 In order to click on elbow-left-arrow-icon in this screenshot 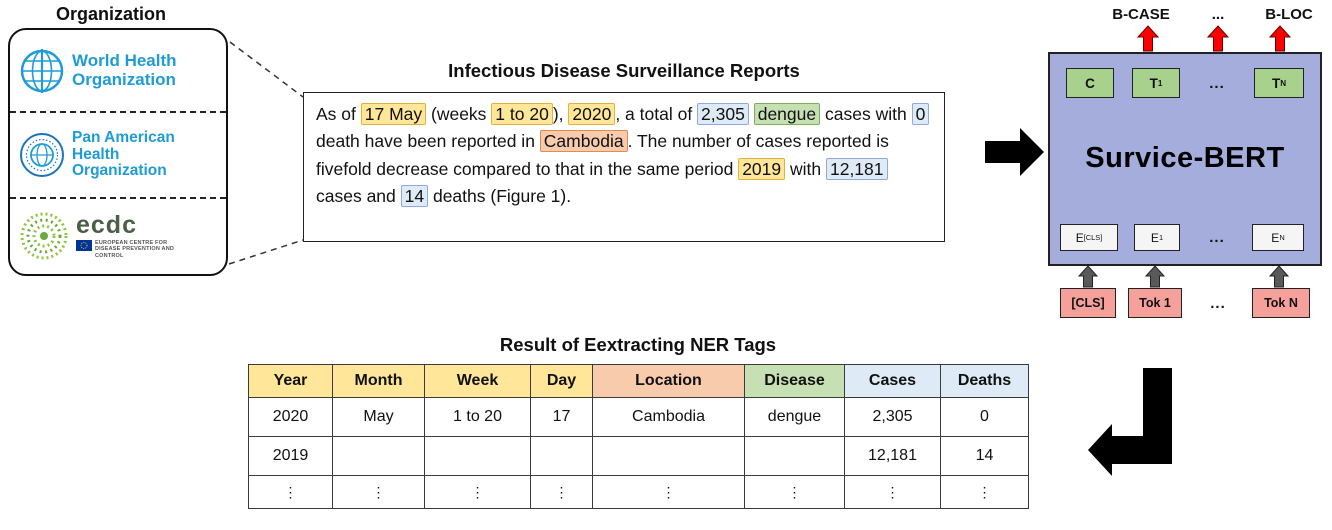, I will do `click(1130, 422)`.